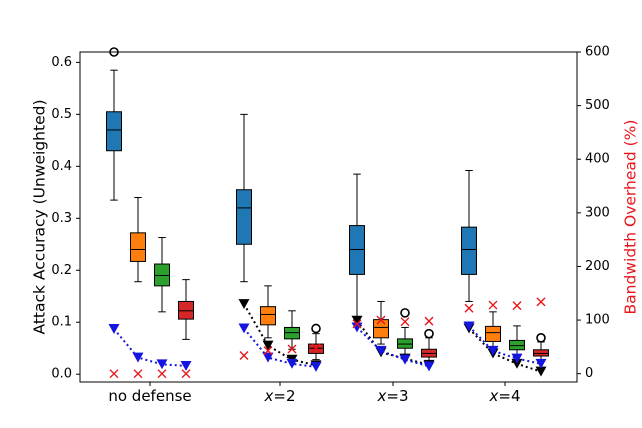 This screenshot has width=642, height=428. Describe the element at coordinates (149, 396) in the screenshot. I see `x-tick-label: no defense` at that location.